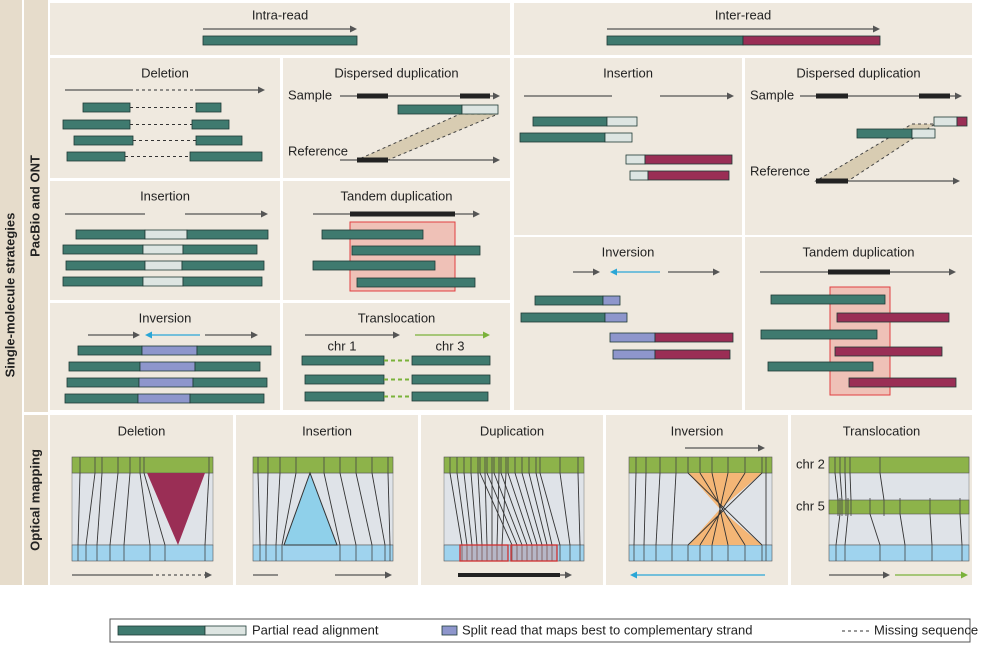 This screenshot has height=652, width=981. Describe the element at coordinates (450, 345) in the screenshot. I see `label: chr 3` at that location.